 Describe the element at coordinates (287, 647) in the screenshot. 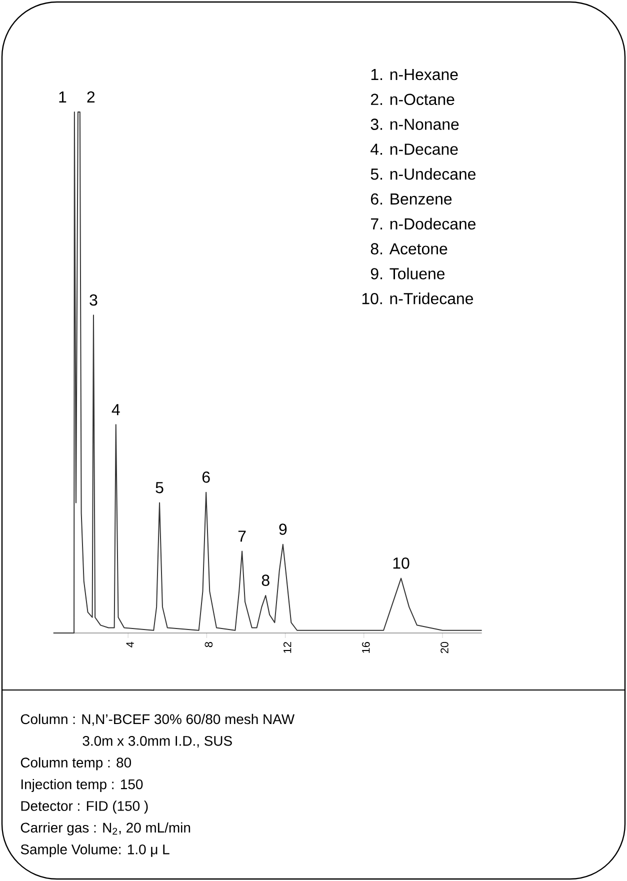

I see `x-tick-label: 12` at that location.